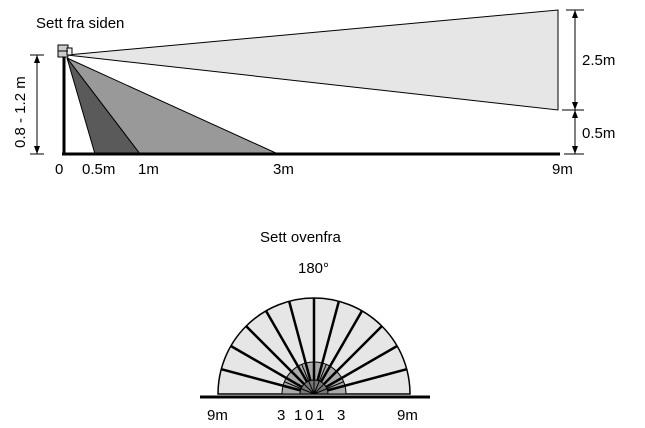  Describe the element at coordinates (281, 415) in the screenshot. I see `top-tick-left-3: 3` at that location.